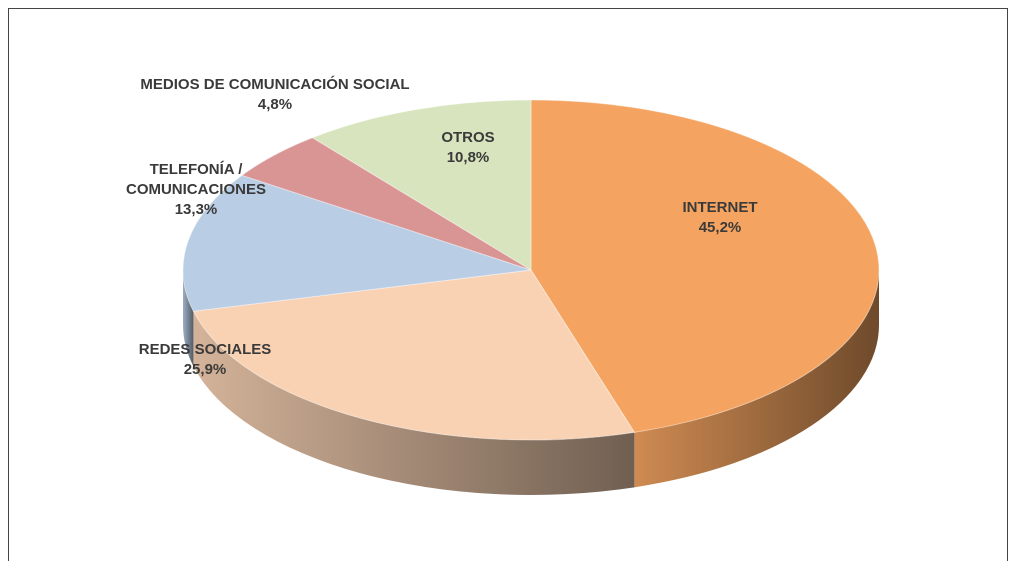 The width and height of the screenshot is (1017, 561). What do you see at coordinates (720, 218) in the screenshot?
I see `slice-label: INTERNET 45,2%` at bounding box center [720, 218].